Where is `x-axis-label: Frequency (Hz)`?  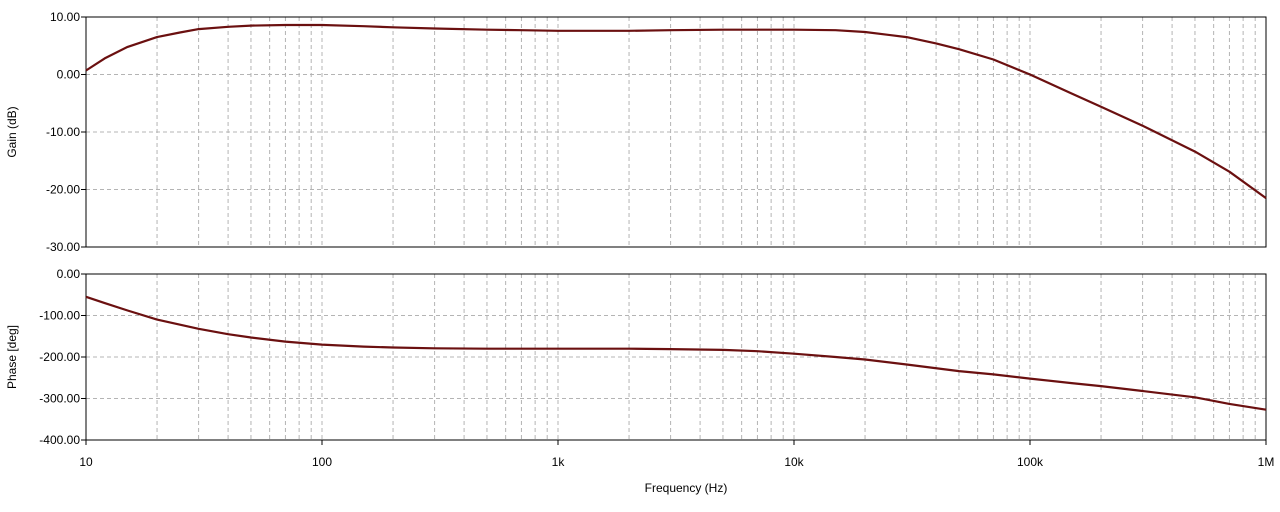 x-axis-label: Frequency (Hz) is located at coordinates (686, 488).